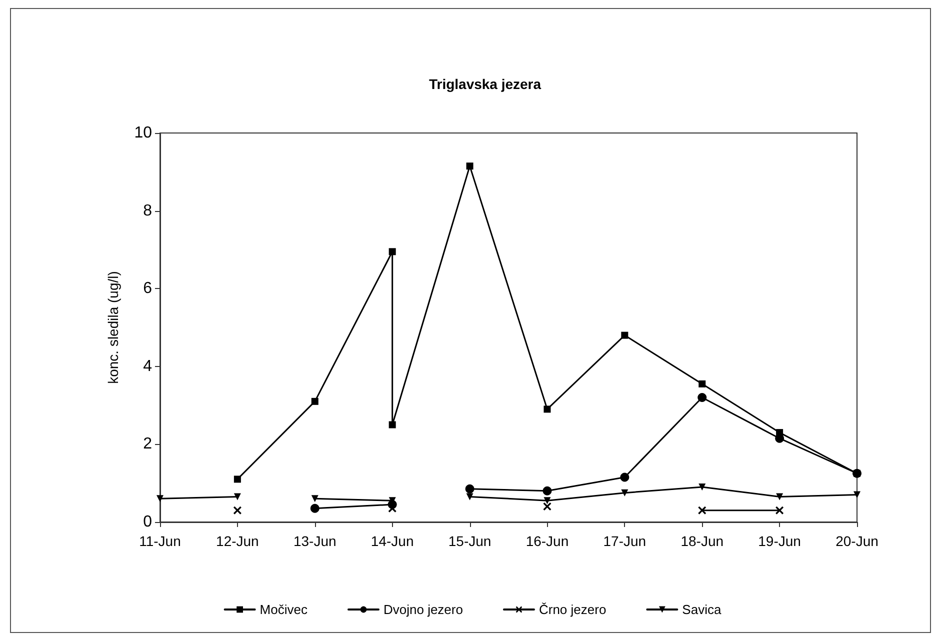 Image resolution: width=945 pixels, height=643 pixels. Describe the element at coordinates (147, 211) in the screenshot. I see `y-tick-label: 8` at that location.